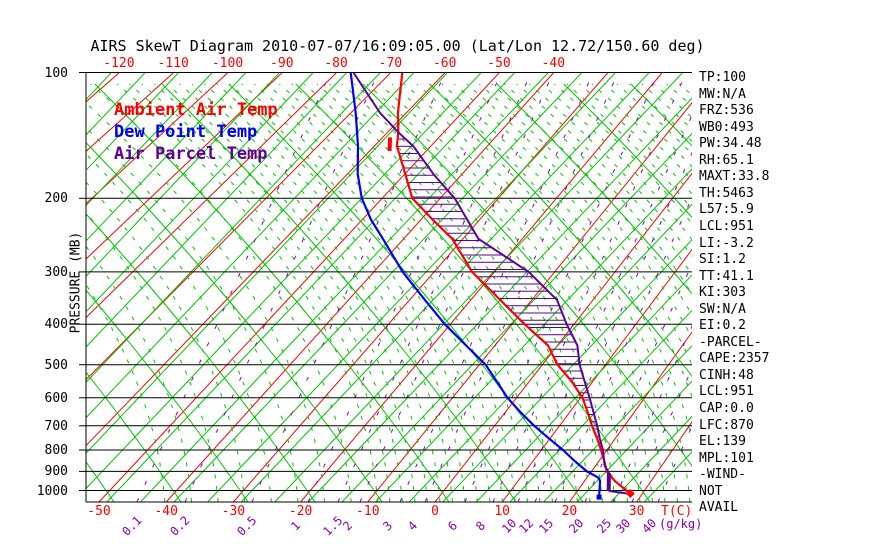 Image resolution: width=870 pixels, height=560 pixels. I want to click on legend-air-parcel-temp: Air Parcel Temp, so click(191, 154).